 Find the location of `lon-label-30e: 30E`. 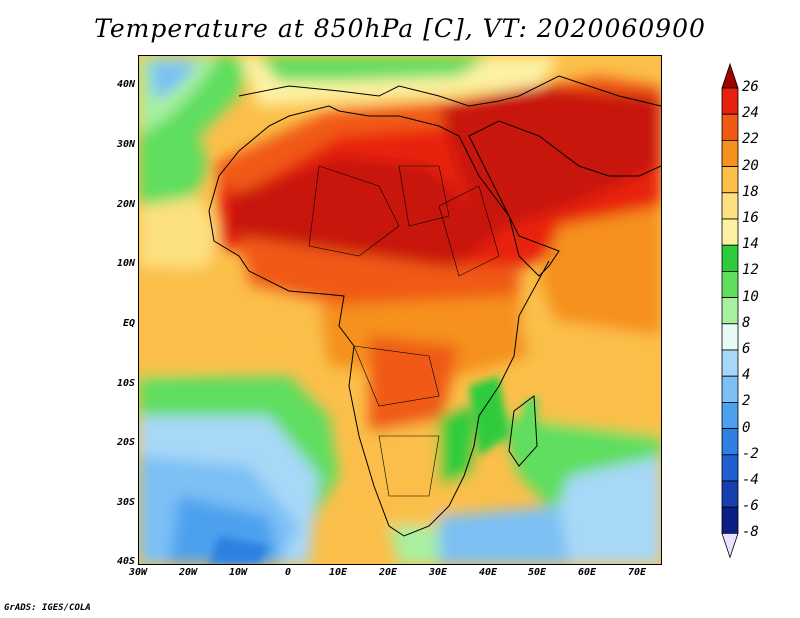

lon-label-30e: 30E is located at coordinates (438, 572).